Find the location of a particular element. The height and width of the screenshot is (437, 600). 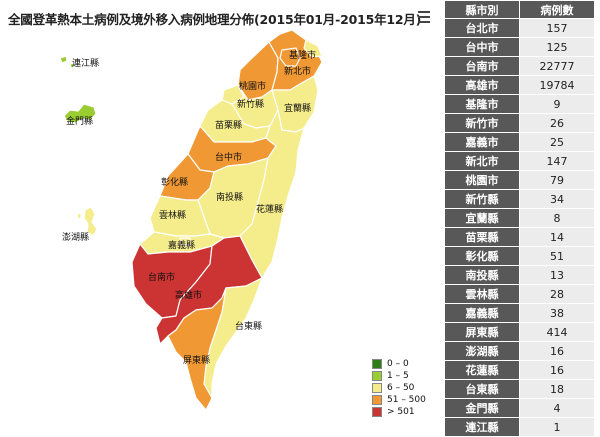

table-row: 台中市 125 is located at coordinates (519, 47).